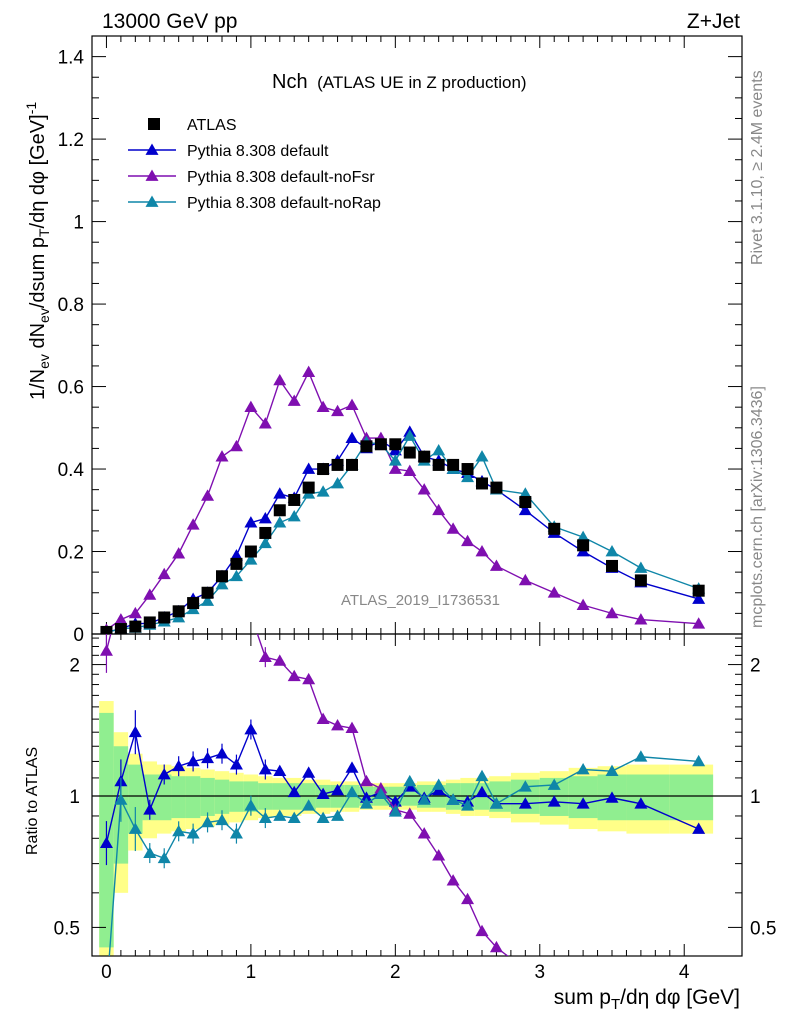 The width and height of the screenshot is (786, 1024). Describe the element at coordinates (539, 972) in the screenshot. I see `x-tick-label: 3` at that location.